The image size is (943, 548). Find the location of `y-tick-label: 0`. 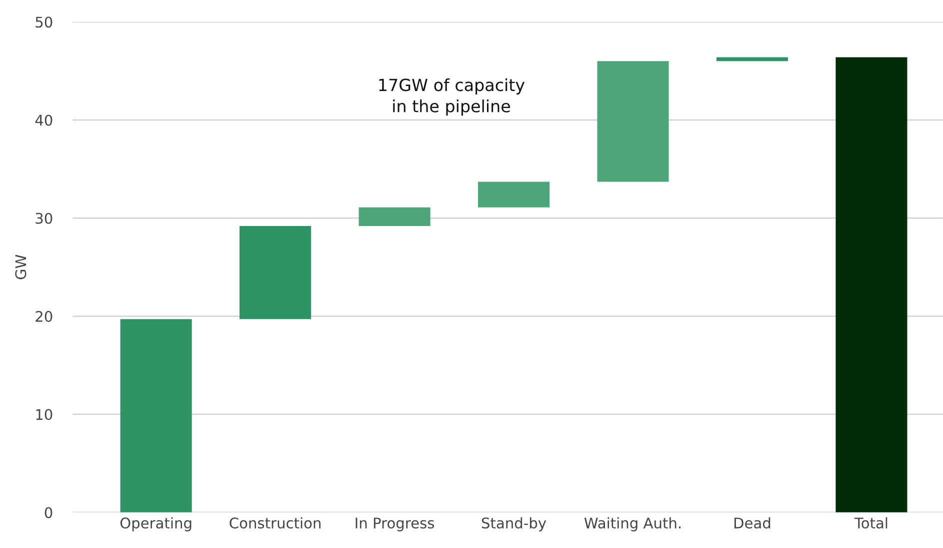

y-tick-label: 0 is located at coordinates (48, 512).